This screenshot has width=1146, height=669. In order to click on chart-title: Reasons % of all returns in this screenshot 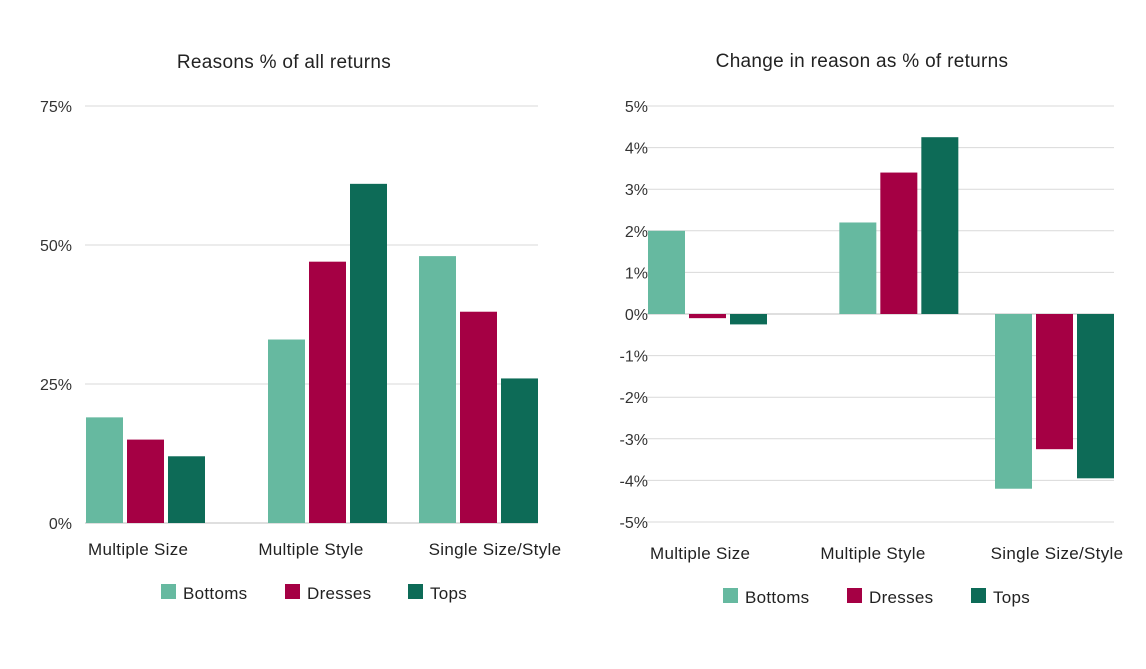, I will do `click(284, 62)`.